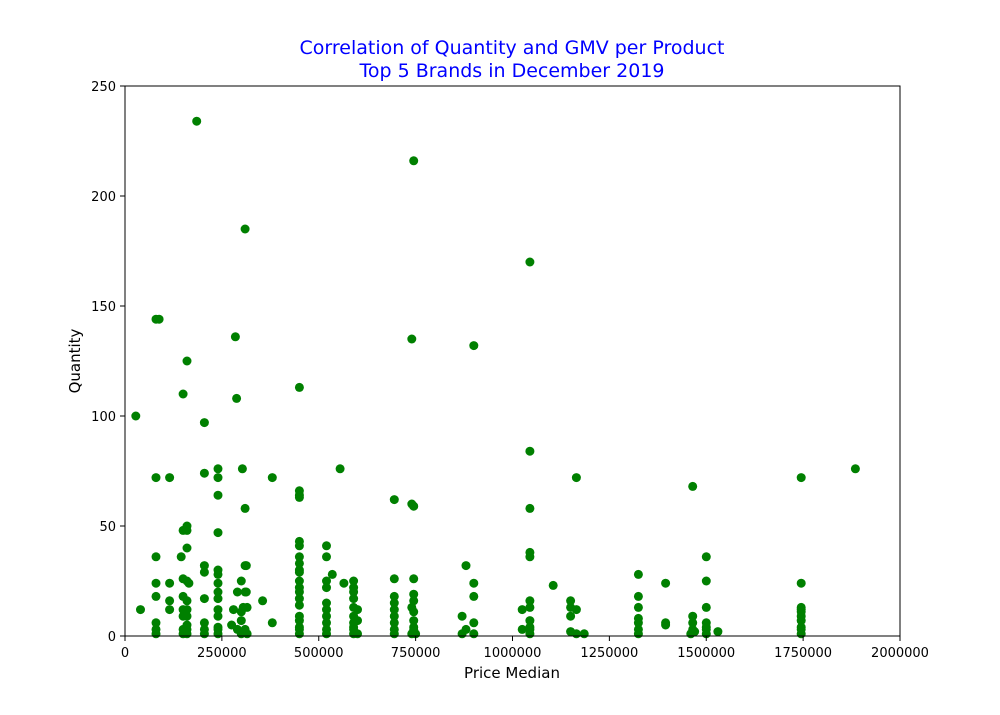  I want to click on chart-title-line-2: Top 5 Brands in December 2019, so click(511, 71).